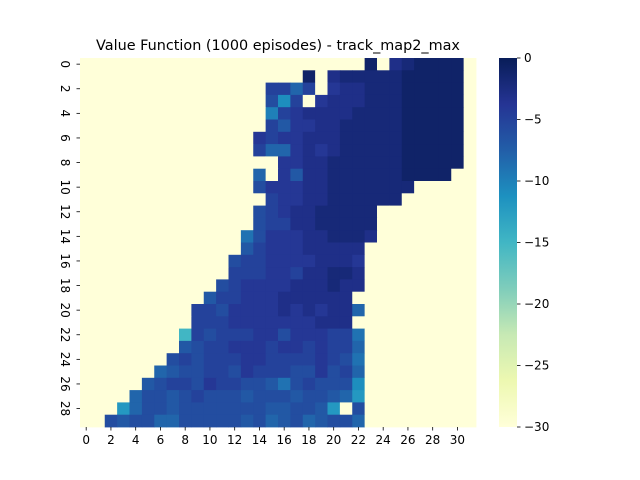  Describe the element at coordinates (65, 211) in the screenshot. I see `y-tick-label: 12` at that location.